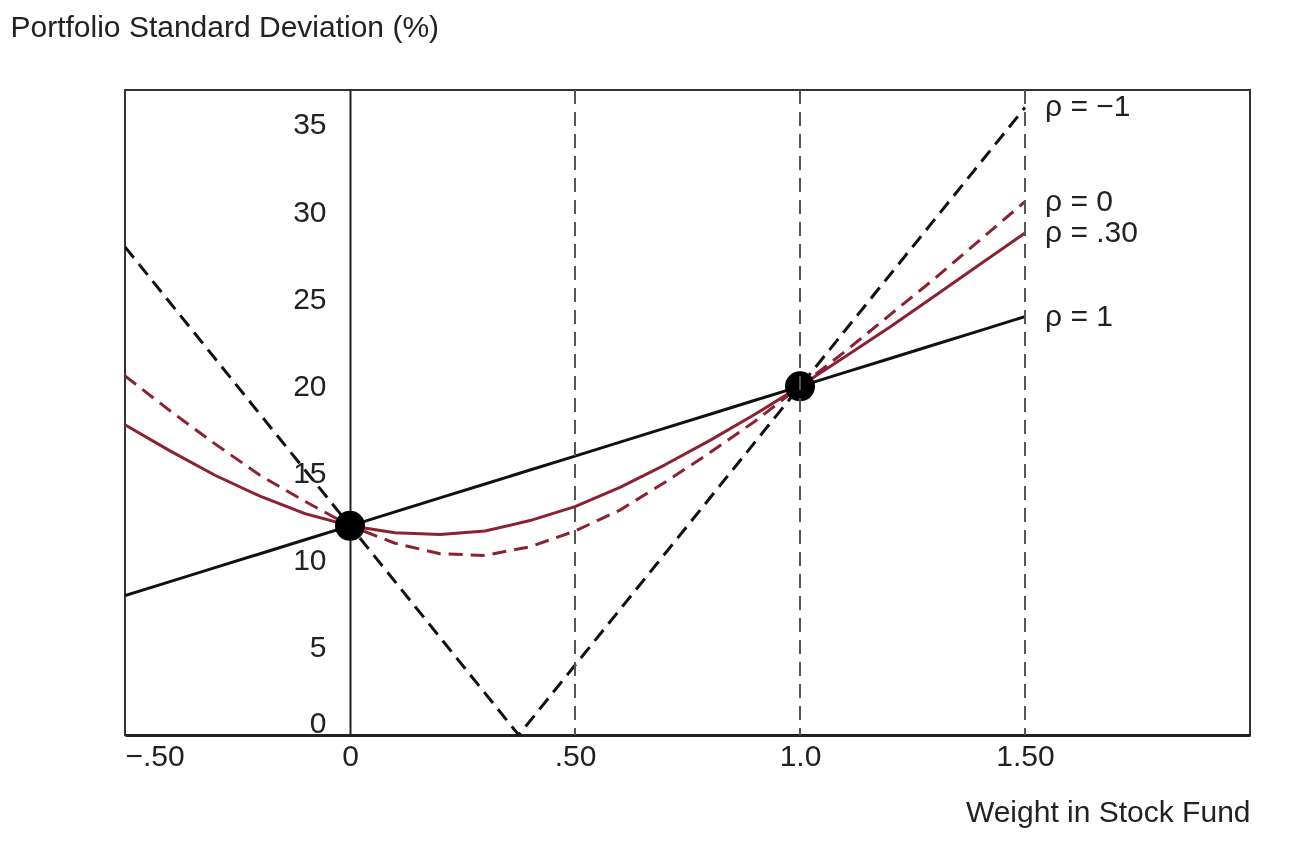 This screenshot has height=842, width=1304. I want to click on x-tick-label: −.50, so click(155, 755).